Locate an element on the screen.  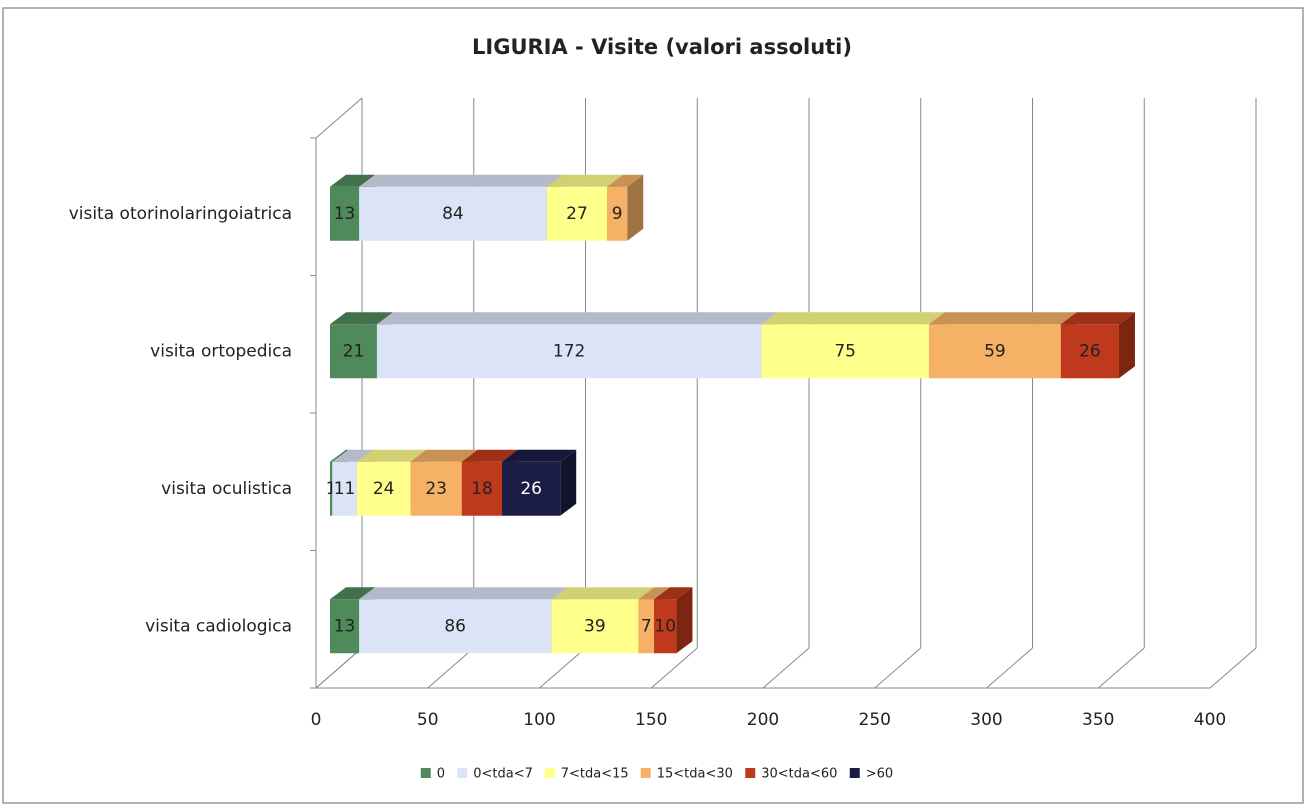
legend-label: 30<tda<60 is located at coordinates (799, 774).